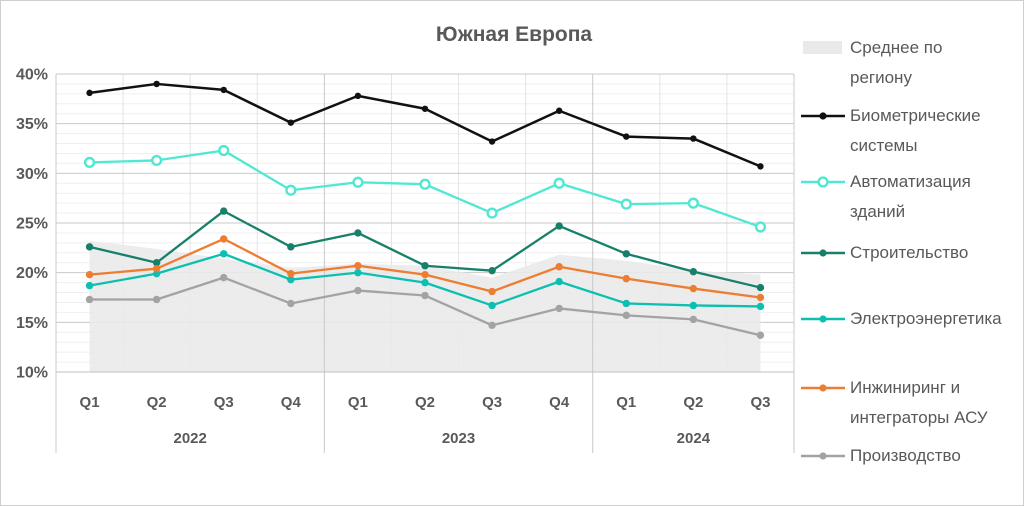 This screenshot has width=1024, height=506. What do you see at coordinates (90, 402) in the screenshot?
I see `x-axis-quarter-label: Q1` at bounding box center [90, 402].